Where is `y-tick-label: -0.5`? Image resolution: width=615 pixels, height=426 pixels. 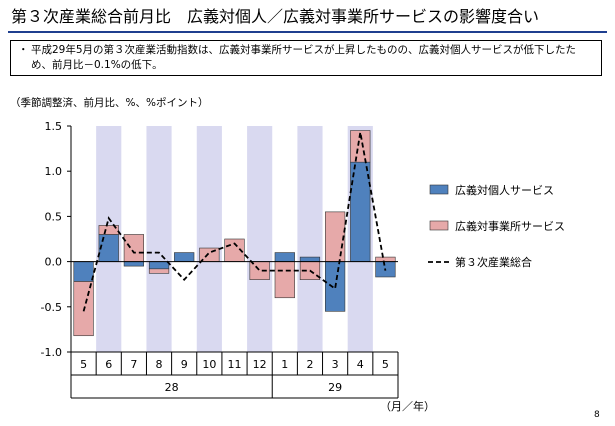 y-tick-label: -0.5 is located at coordinates (51, 307).